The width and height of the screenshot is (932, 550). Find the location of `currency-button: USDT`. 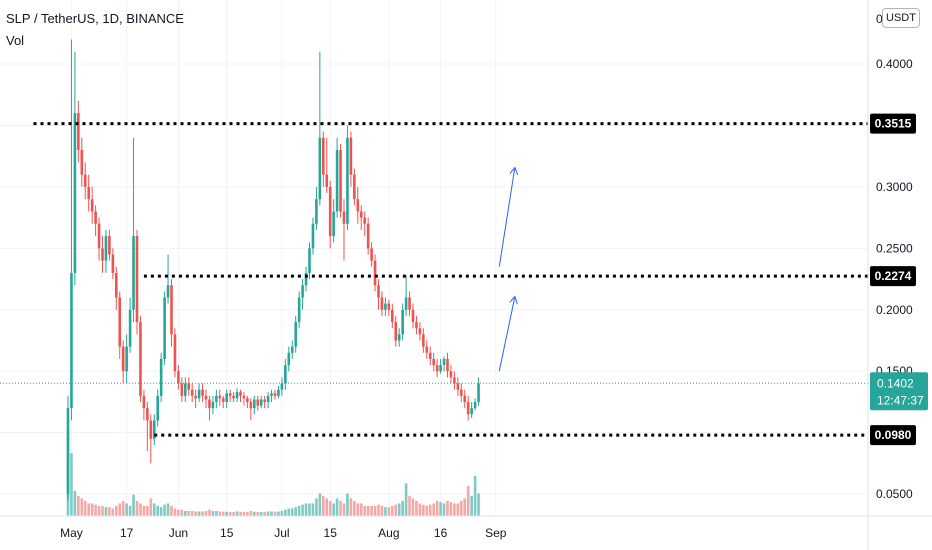

currency-button: USDT is located at coordinates (901, 18).